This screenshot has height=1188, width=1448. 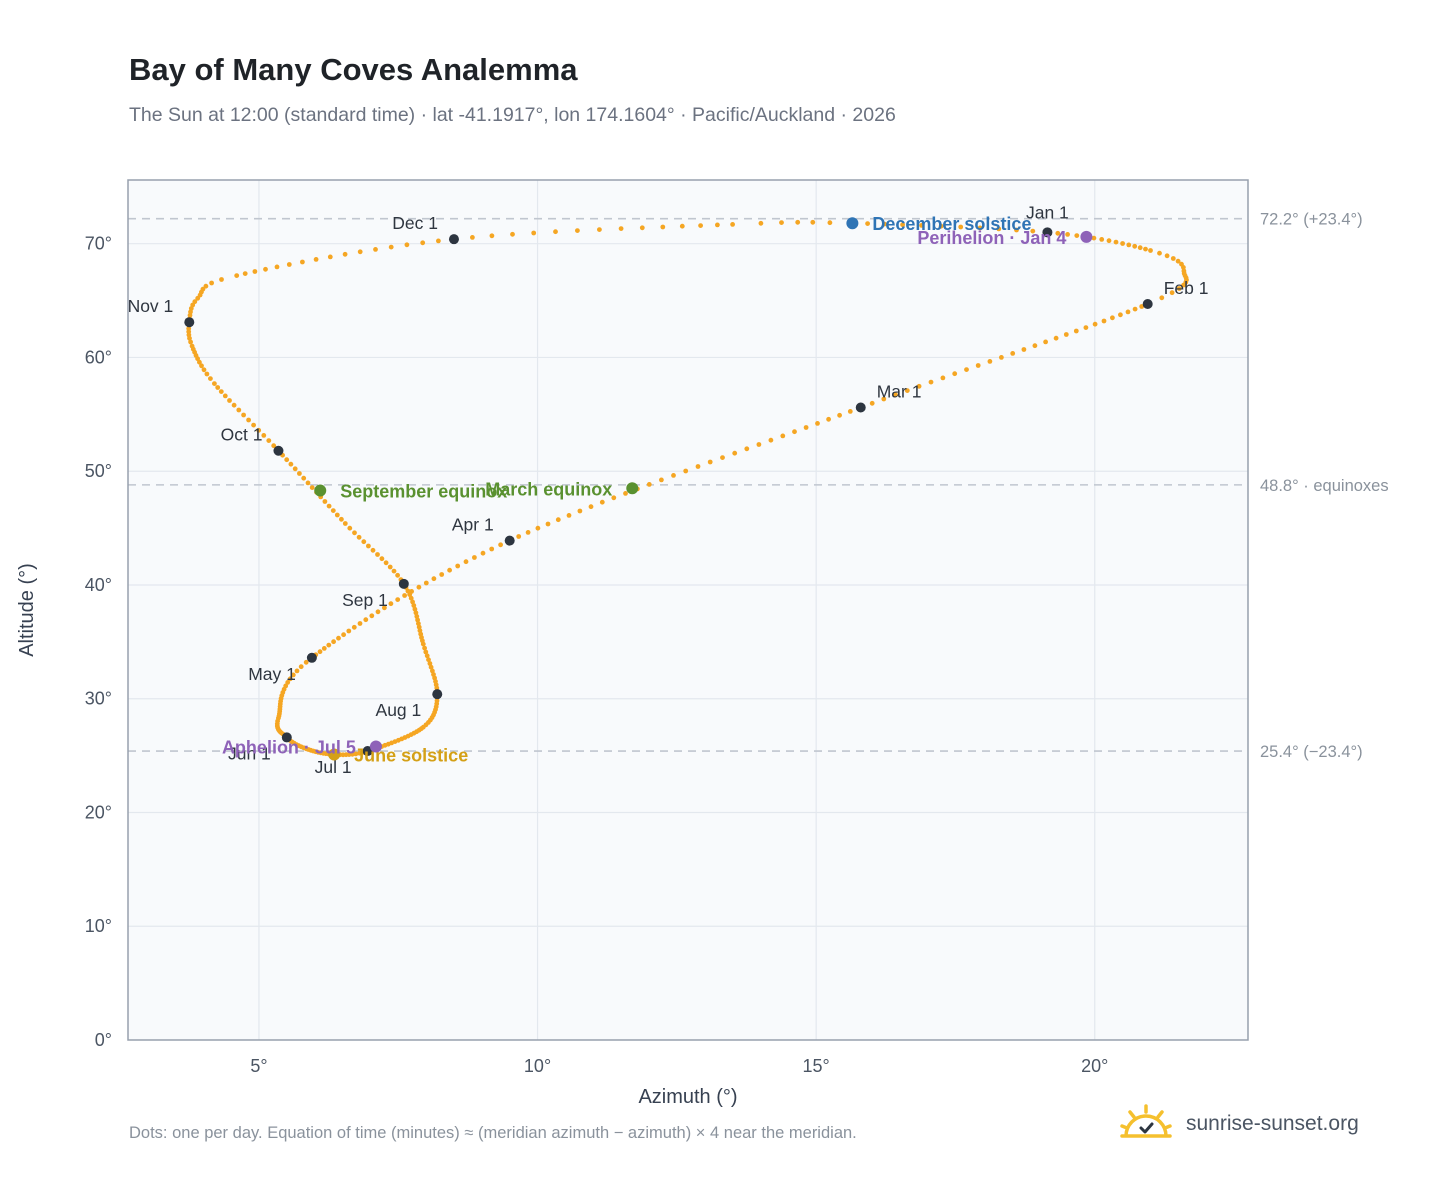 I want to click on x-axis-title: Azimuth (°), so click(x=687, y=1097).